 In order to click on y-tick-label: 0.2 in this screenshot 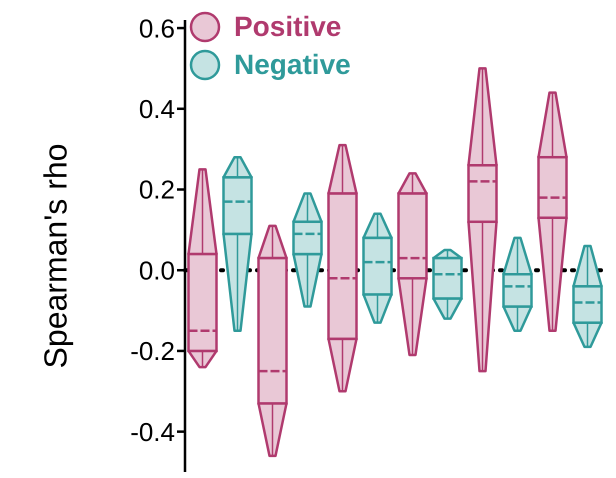, I will do `click(156, 189)`.